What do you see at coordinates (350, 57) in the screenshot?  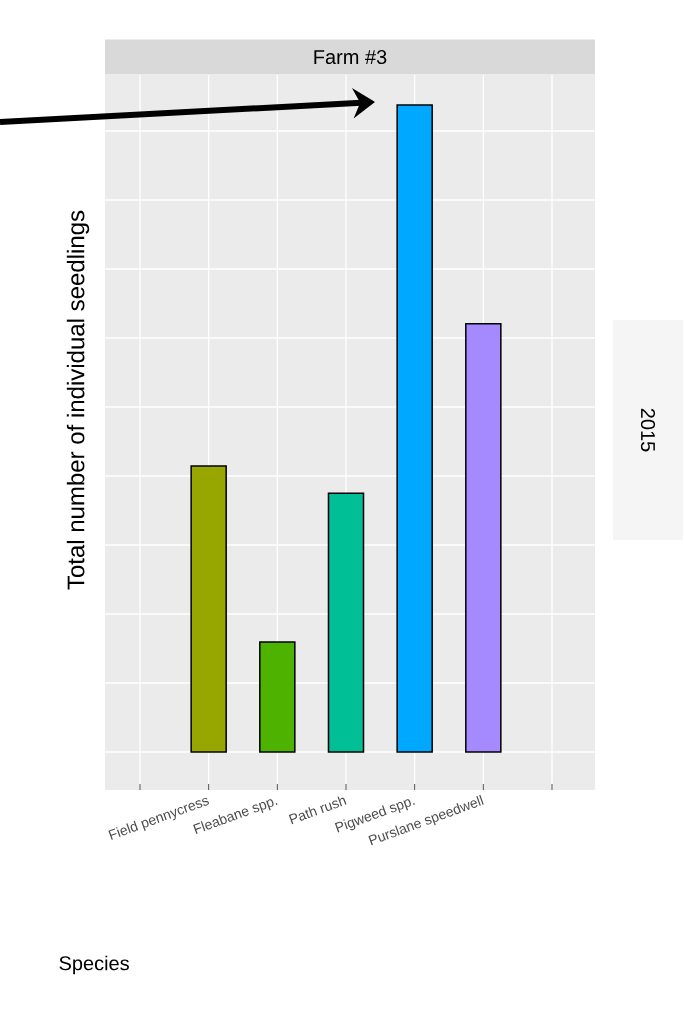 I see `chart-title: Farm #3` at bounding box center [350, 57].